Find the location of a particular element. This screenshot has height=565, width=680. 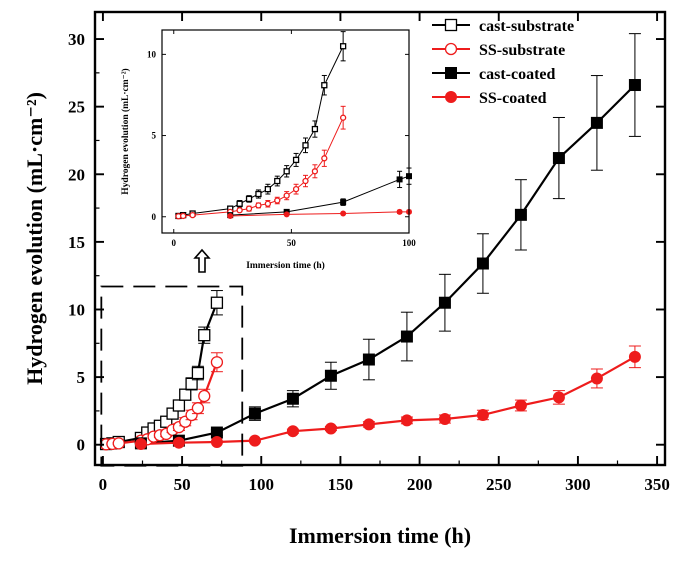

main-x-tick-label: 0 is located at coordinates (103, 484).